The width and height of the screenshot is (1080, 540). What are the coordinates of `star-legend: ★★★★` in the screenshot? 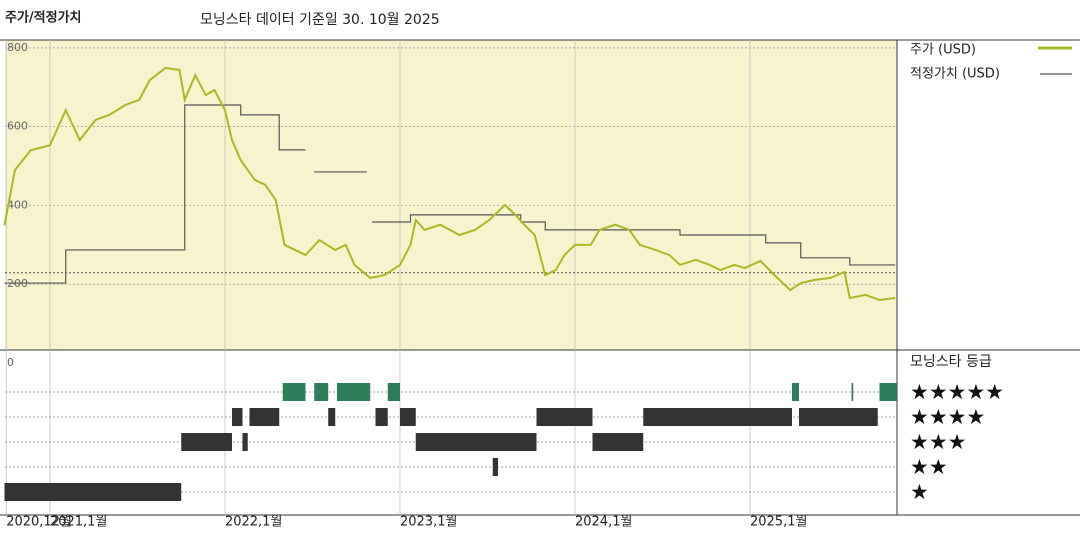 It's located at (947, 417).